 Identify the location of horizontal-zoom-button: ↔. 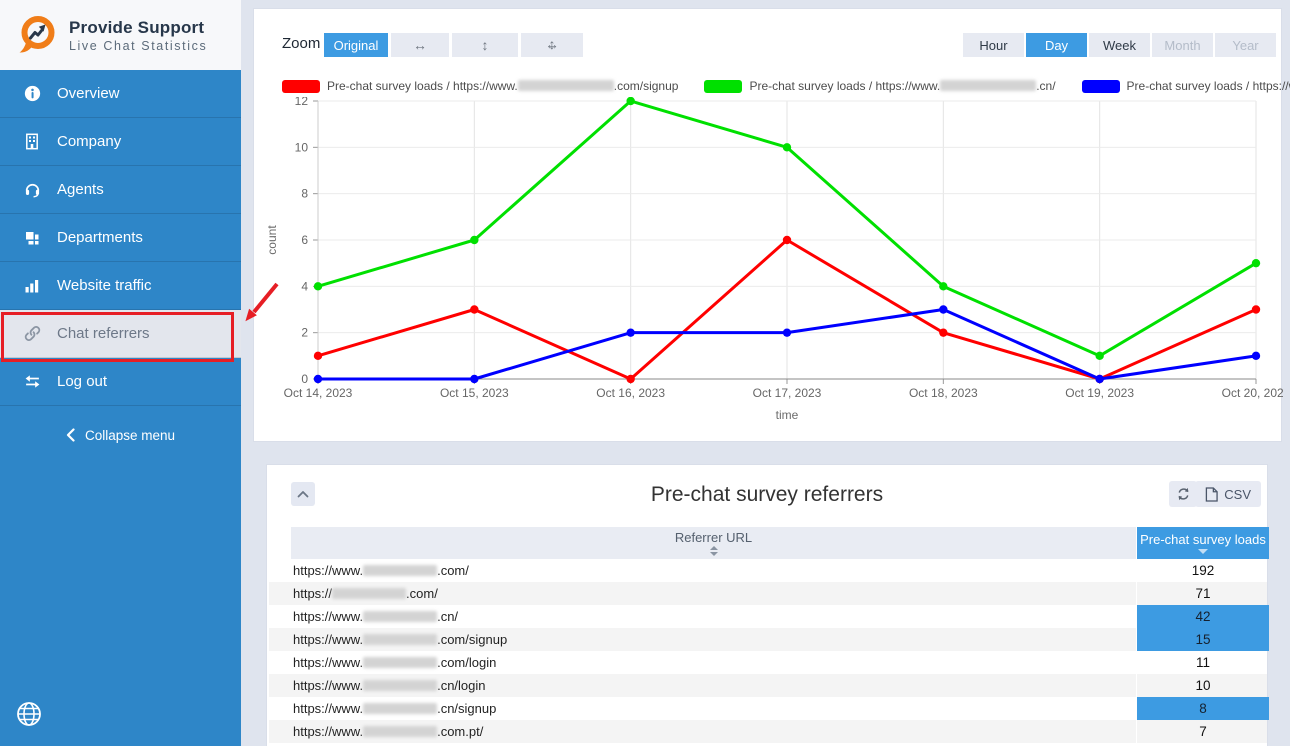
(420, 45).